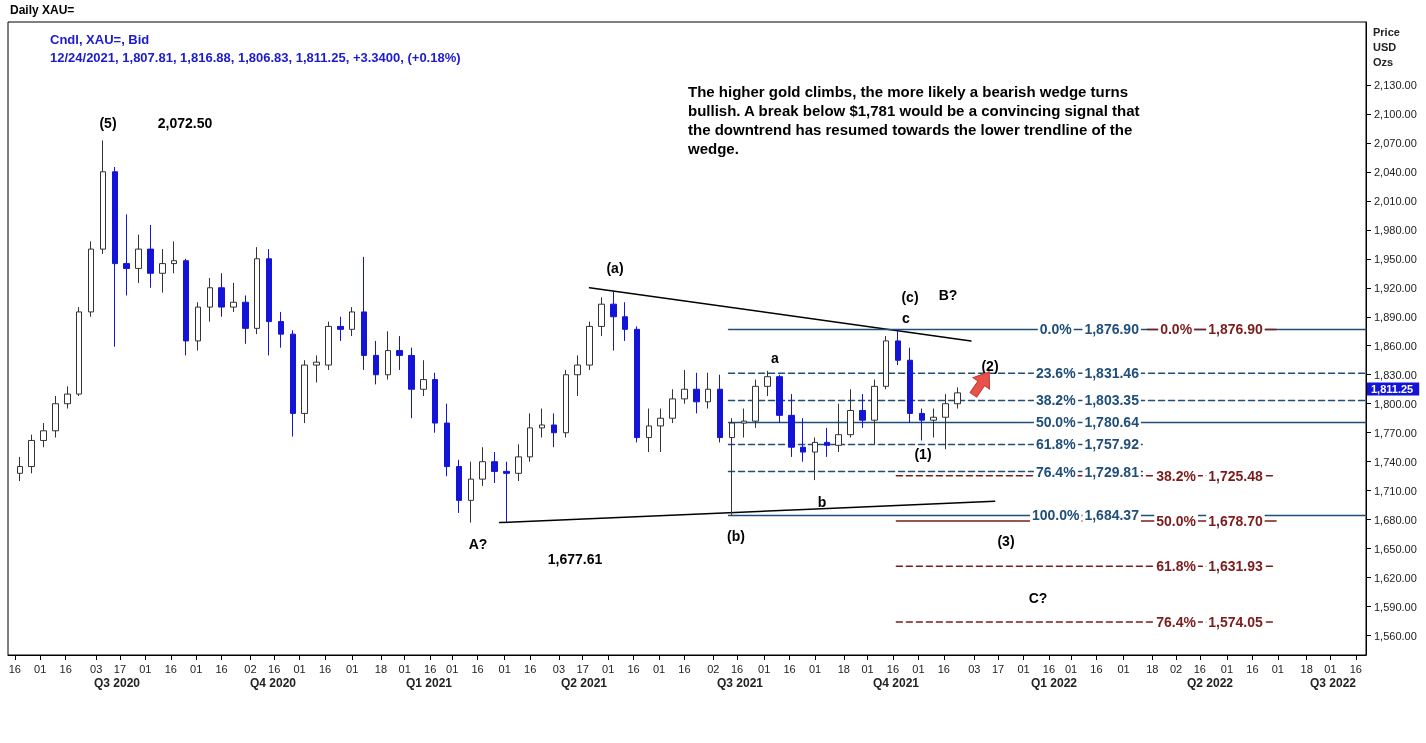  I want to click on annotation: (2), so click(990, 366).